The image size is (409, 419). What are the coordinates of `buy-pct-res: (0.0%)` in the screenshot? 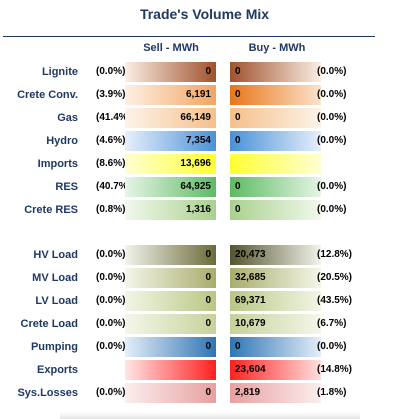 It's located at (332, 186).